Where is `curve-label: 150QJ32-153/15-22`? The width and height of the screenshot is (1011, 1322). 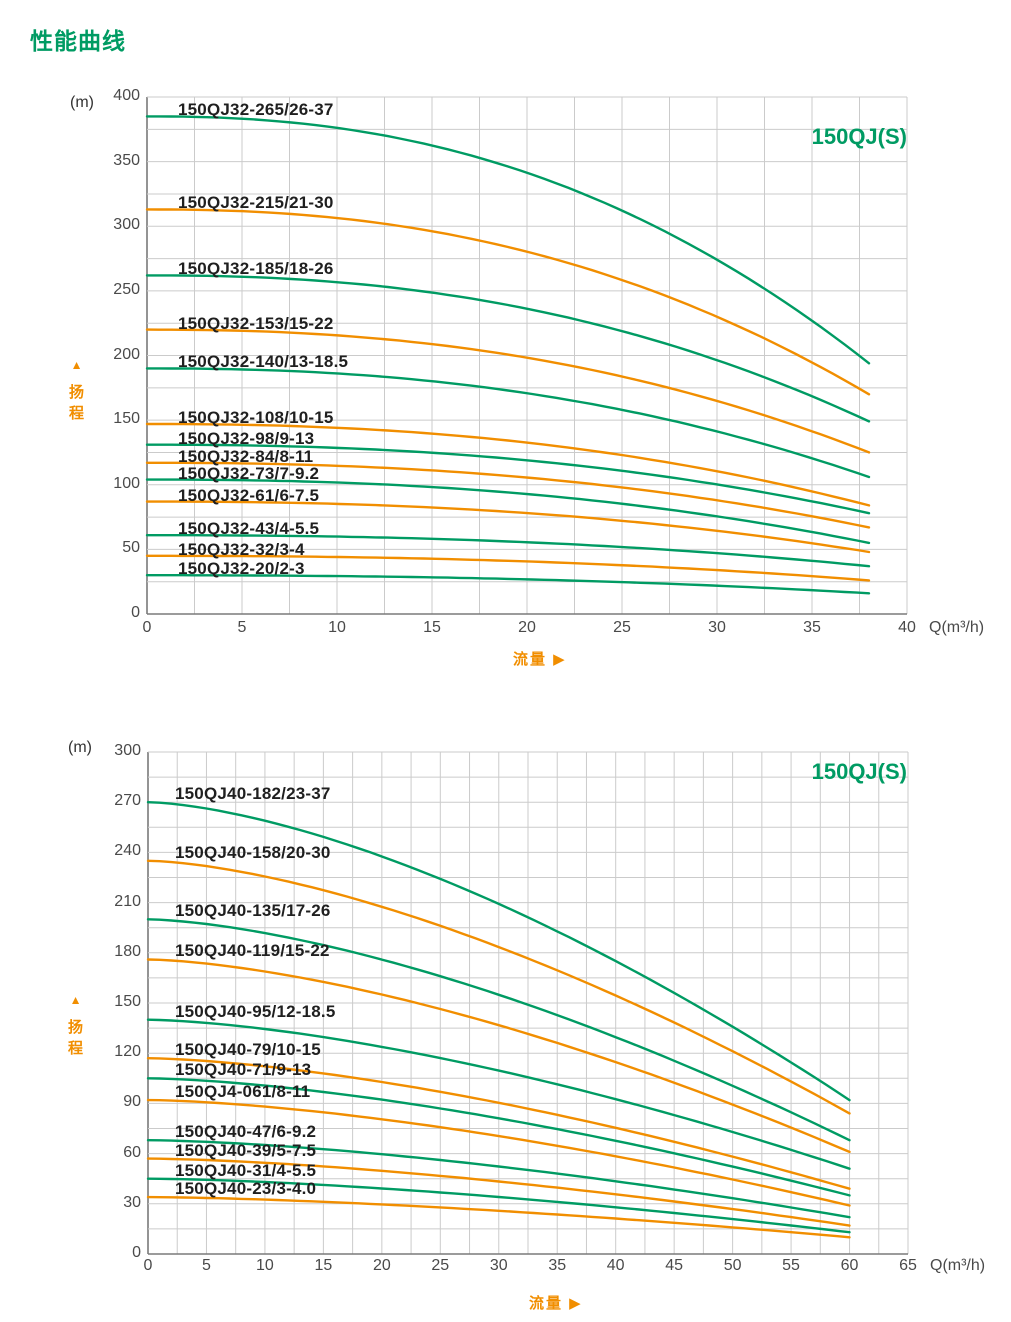
curve-label: 150QJ32-153/15-22 is located at coordinates (256, 323).